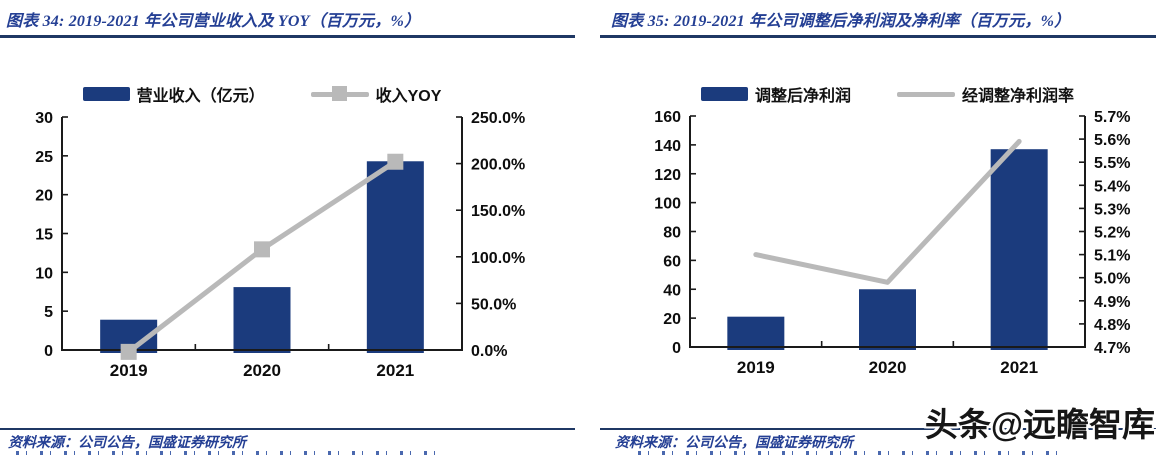 The width and height of the screenshot is (1156, 455). I want to click on legend-item-adj-profit: 调整后净利润, so click(775, 94).